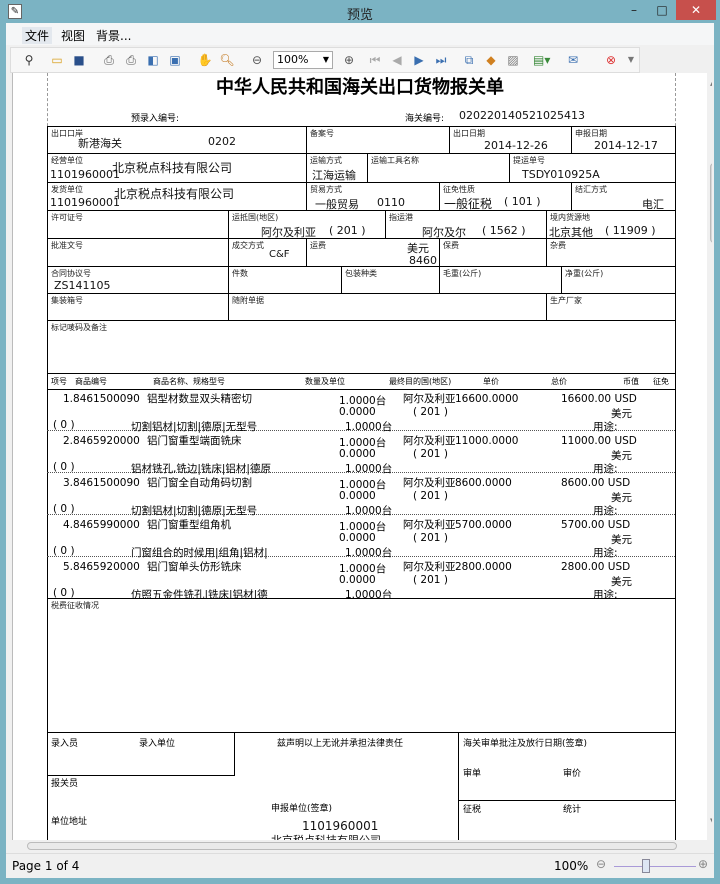 The width and height of the screenshot is (720, 884). Describe the element at coordinates (352, 846) in the screenshot. I see `horizontal-scroll-thumb` at that location.